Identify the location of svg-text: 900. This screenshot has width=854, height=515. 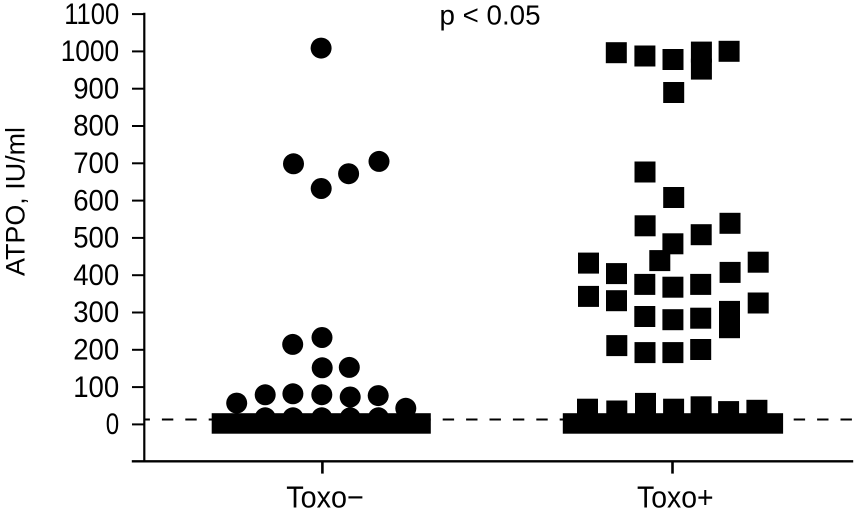
(96, 88).